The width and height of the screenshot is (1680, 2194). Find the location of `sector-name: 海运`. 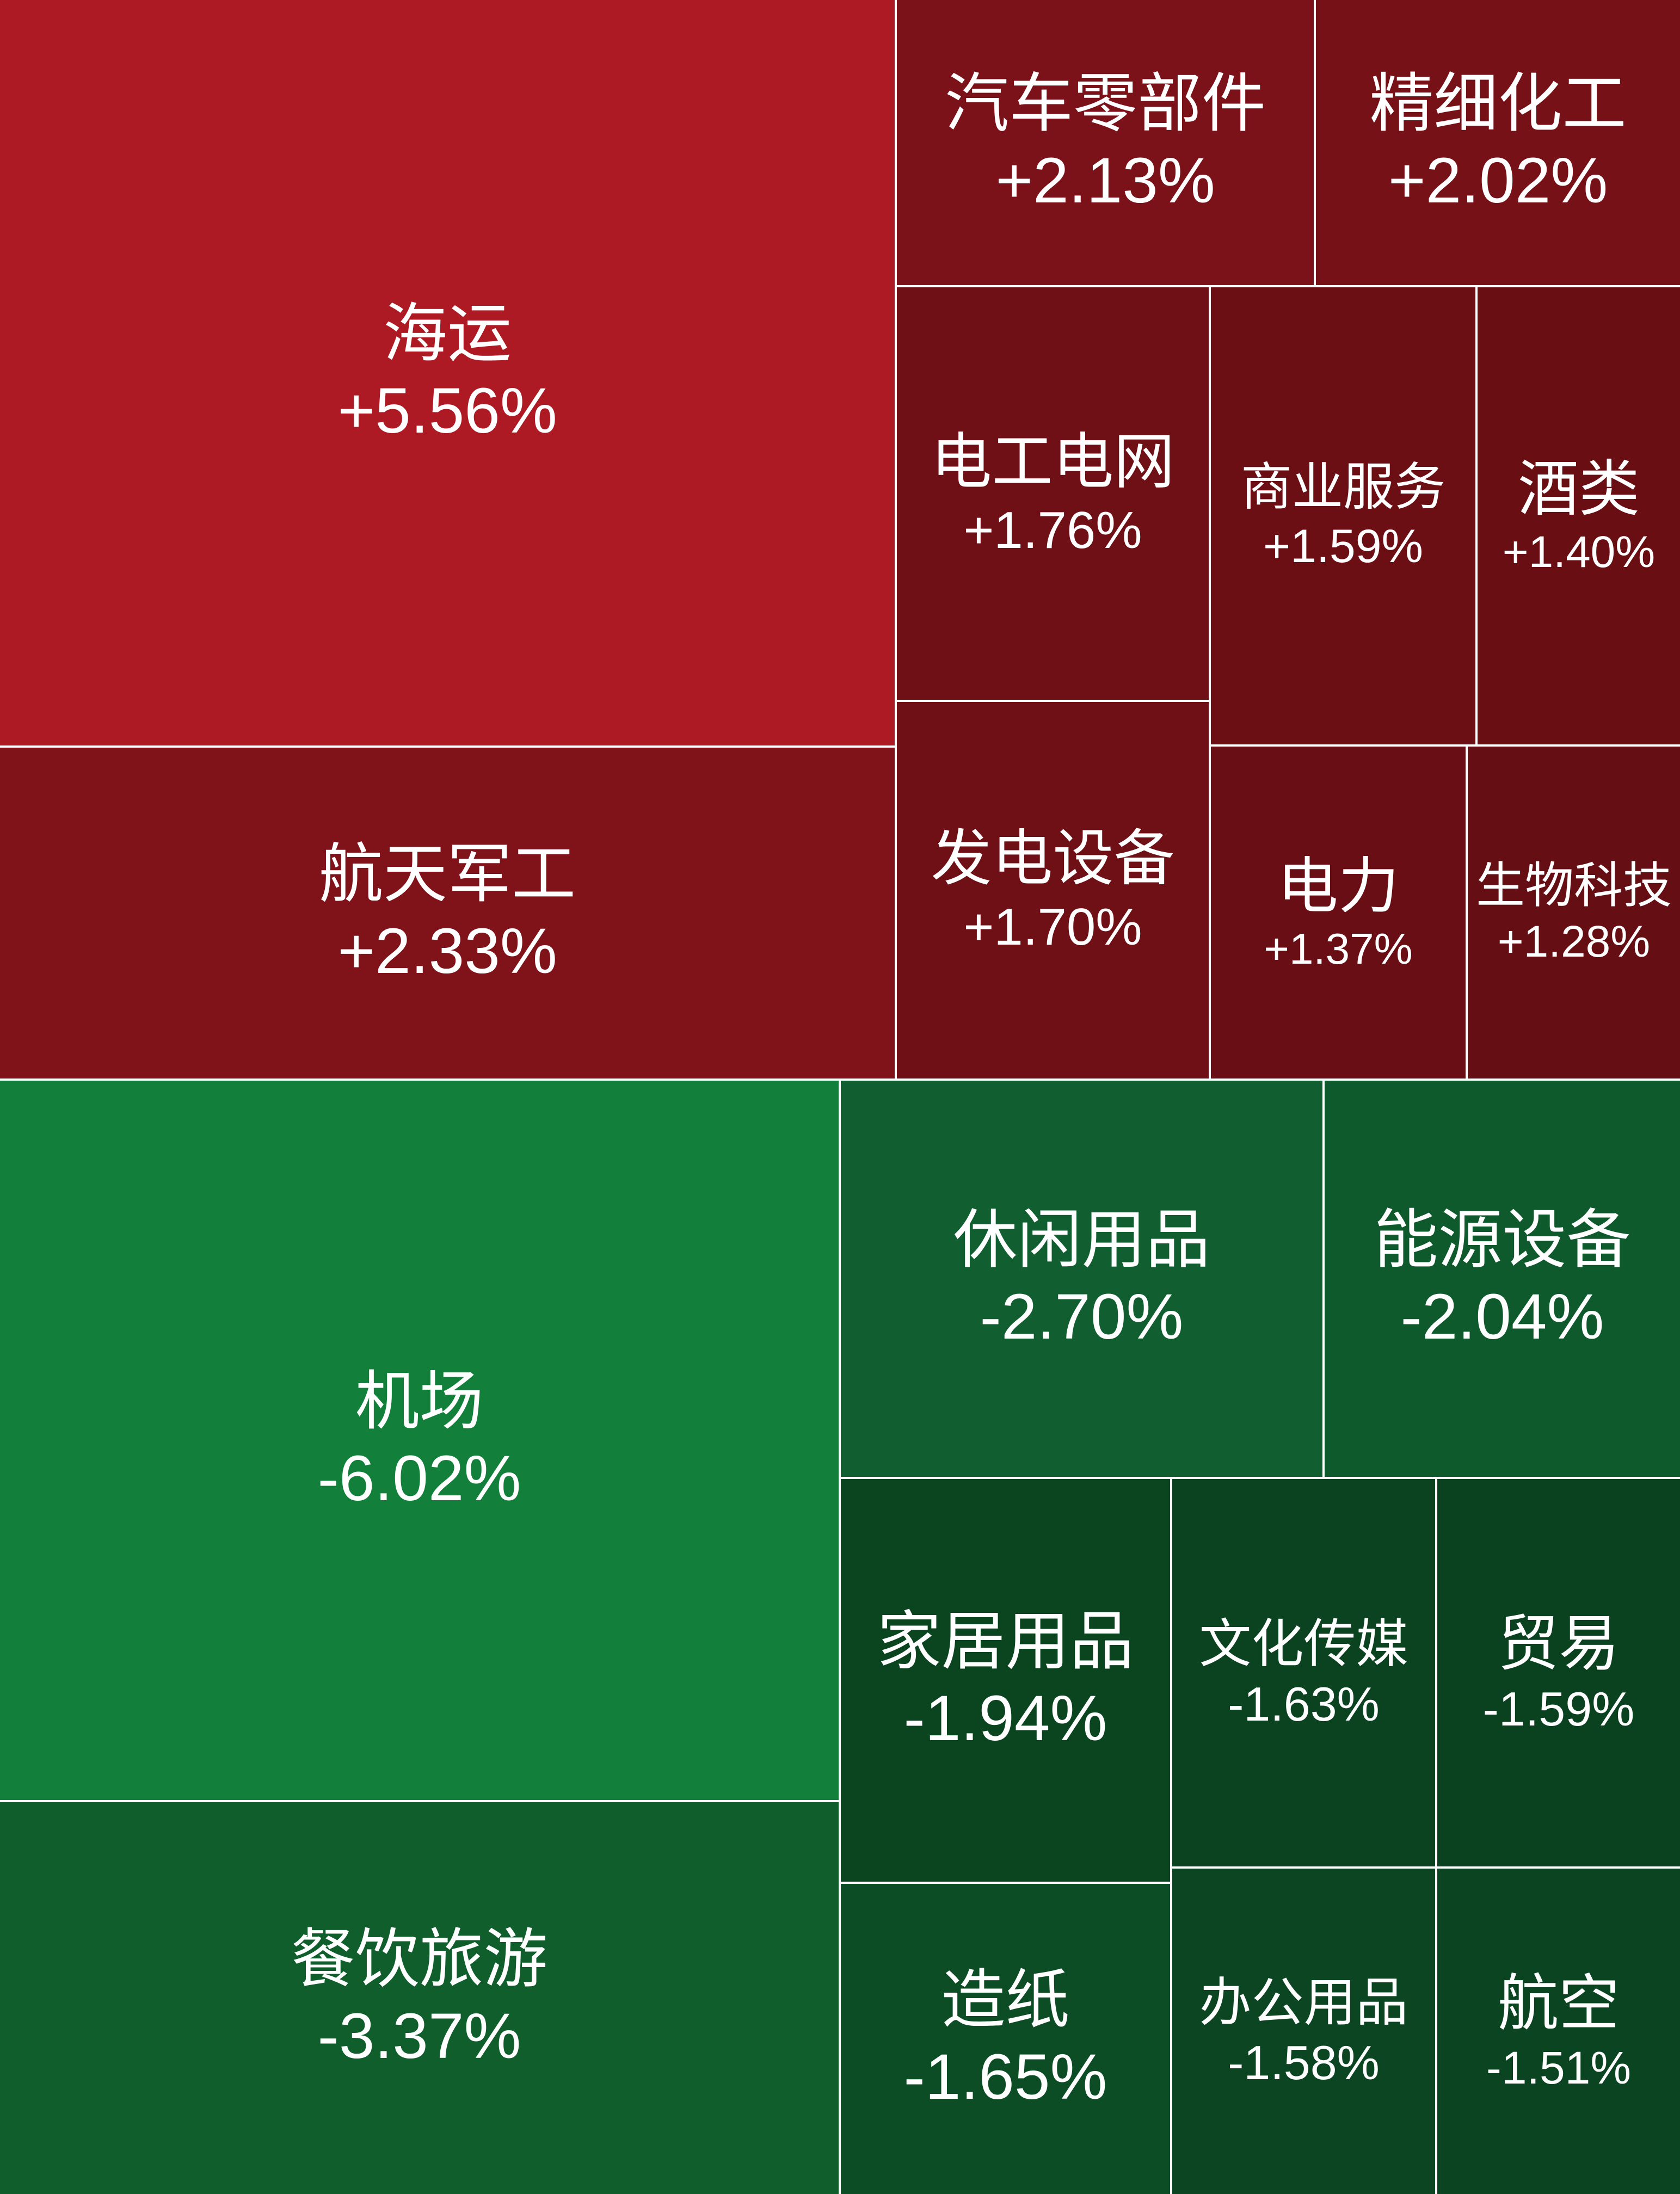

sector-name: 海运 is located at coordinates (448, 334).